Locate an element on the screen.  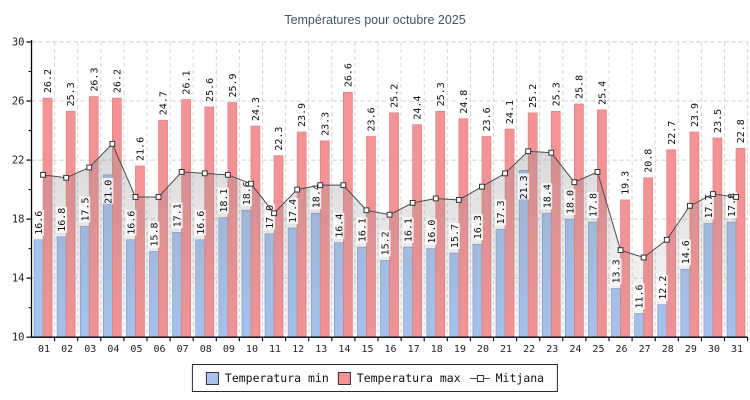
bar-value-label: 12.2 is located at coordinates (663, 288).